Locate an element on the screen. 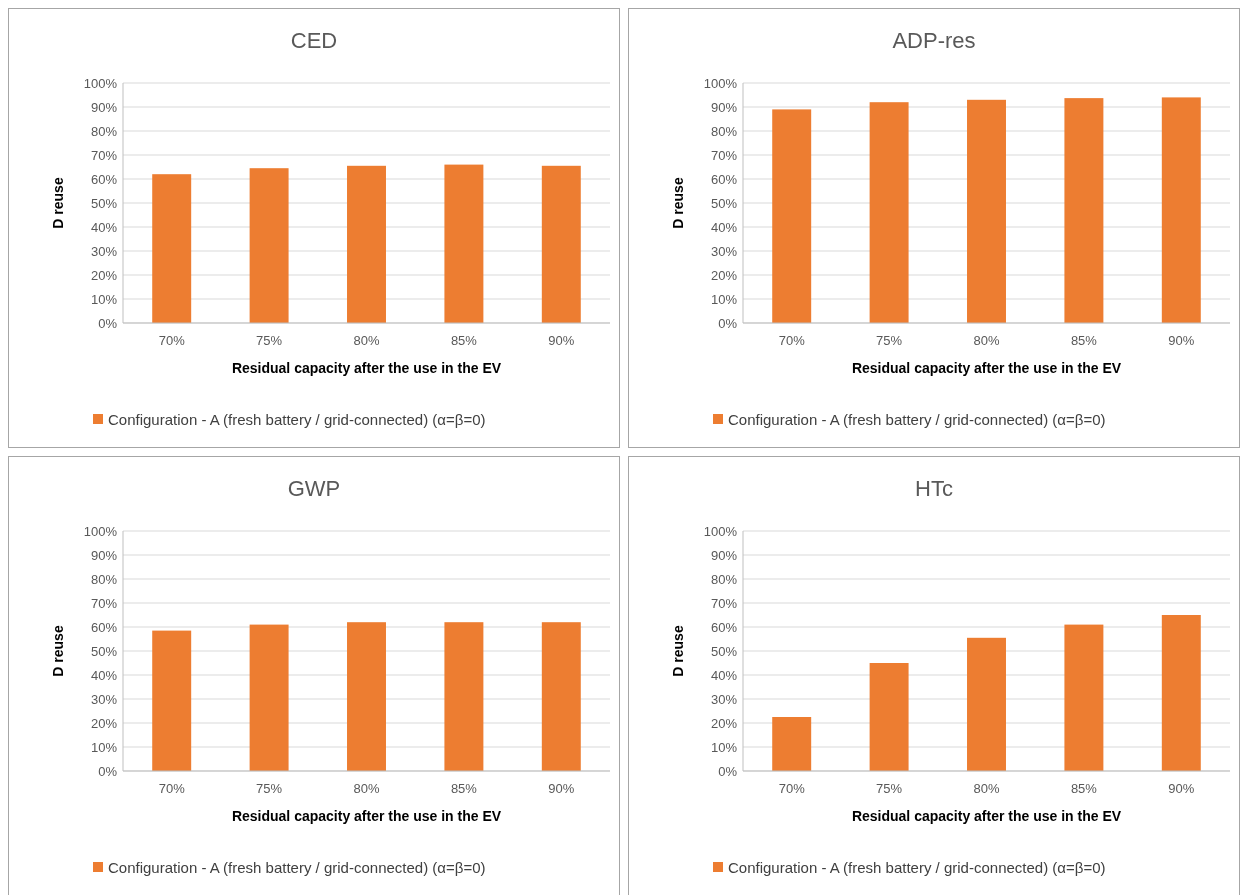 This screenshot has width=1241, height=895. chart-title: HTc is located at coordinates (934, 488).